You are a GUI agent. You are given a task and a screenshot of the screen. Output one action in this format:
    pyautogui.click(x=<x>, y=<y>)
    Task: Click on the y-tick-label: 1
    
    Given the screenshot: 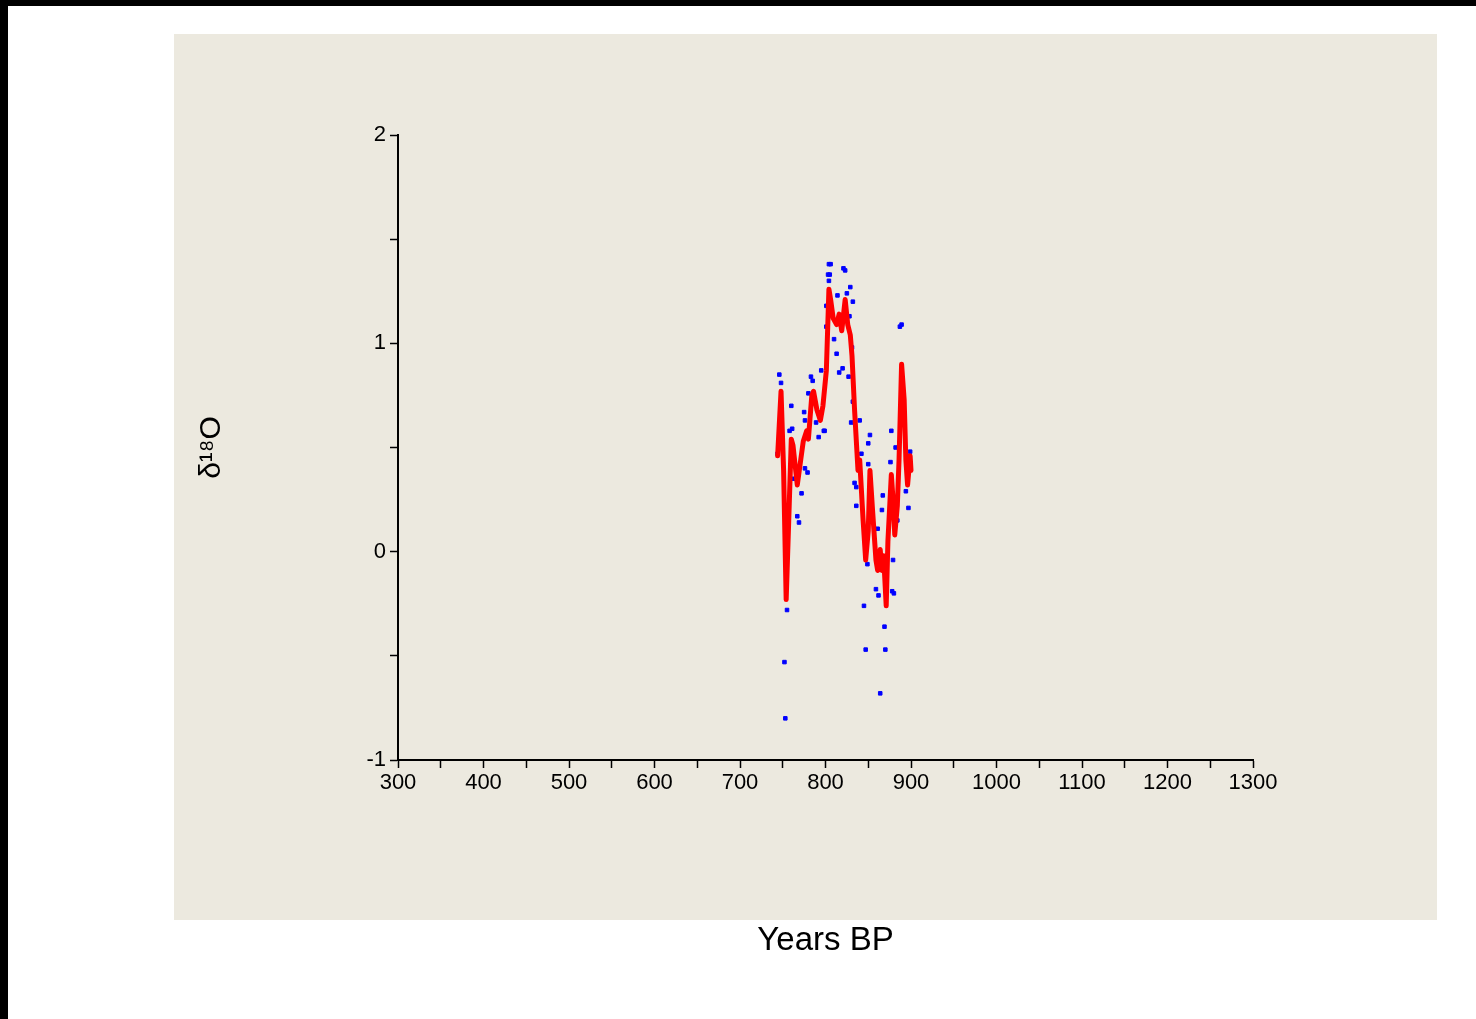 What is the action you would take?
    pyautogui.click(x=379, y=342)
    